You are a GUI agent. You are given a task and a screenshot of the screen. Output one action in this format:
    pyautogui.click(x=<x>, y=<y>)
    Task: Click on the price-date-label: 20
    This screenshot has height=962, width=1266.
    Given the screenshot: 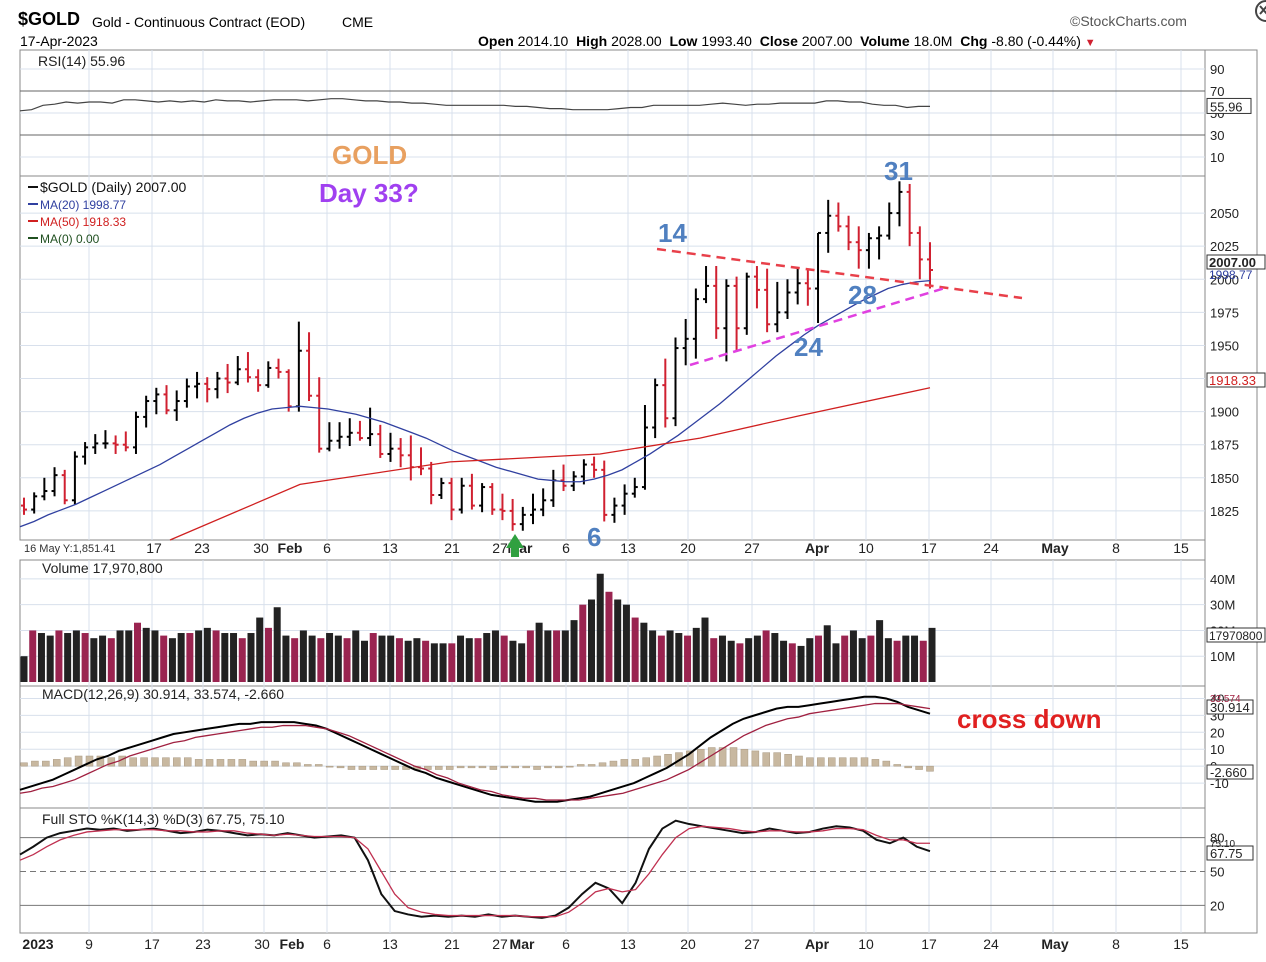 What is the action you would take?
    pyautogui.click(x=688, y=548)
    